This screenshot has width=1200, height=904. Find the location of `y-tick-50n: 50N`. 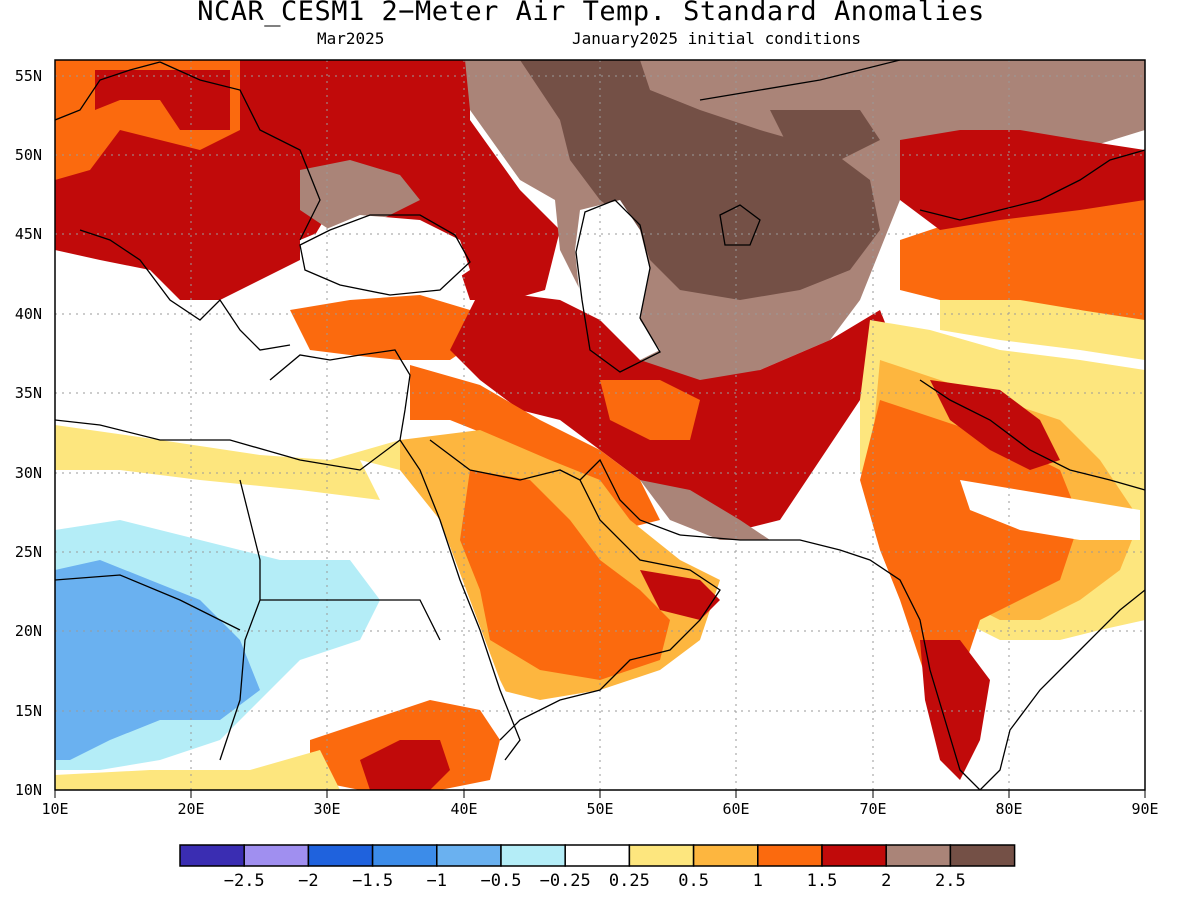

y-tick-50n: 50N is located at coordinates (28, 155).